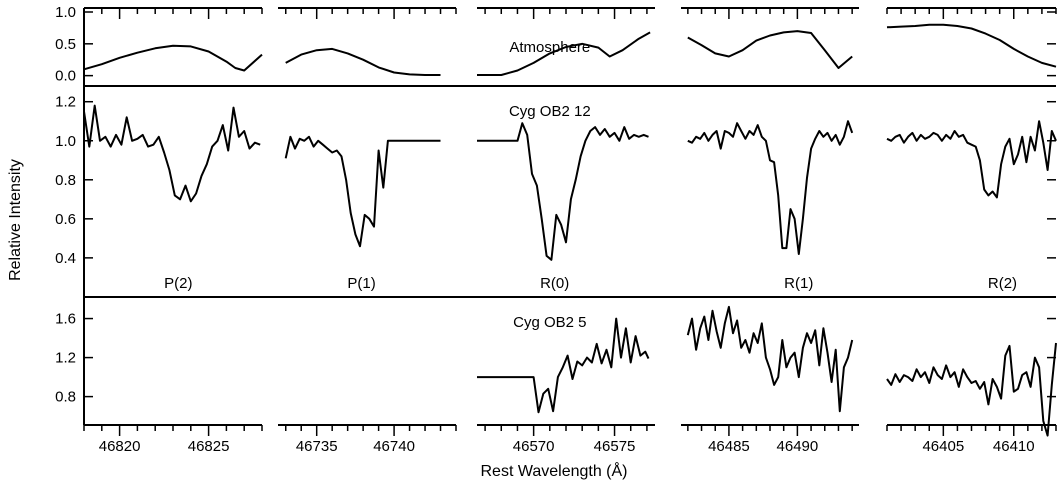 The image size is (1058, 489). I want to click on x-tick-label: 46575, so click(615, 446).